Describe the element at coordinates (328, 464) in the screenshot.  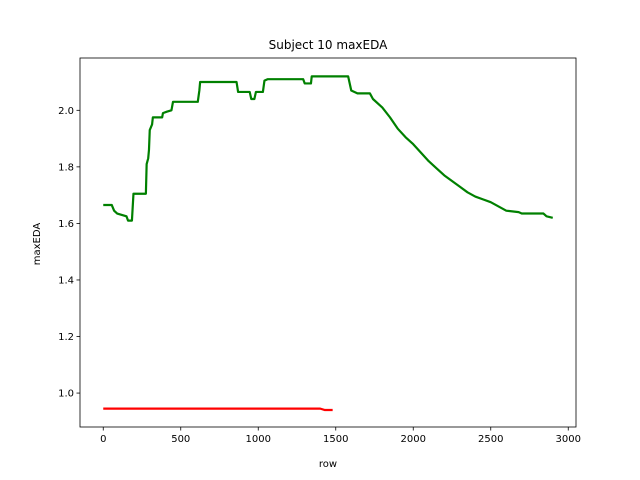
I see `x-axis-label: row` at that location.